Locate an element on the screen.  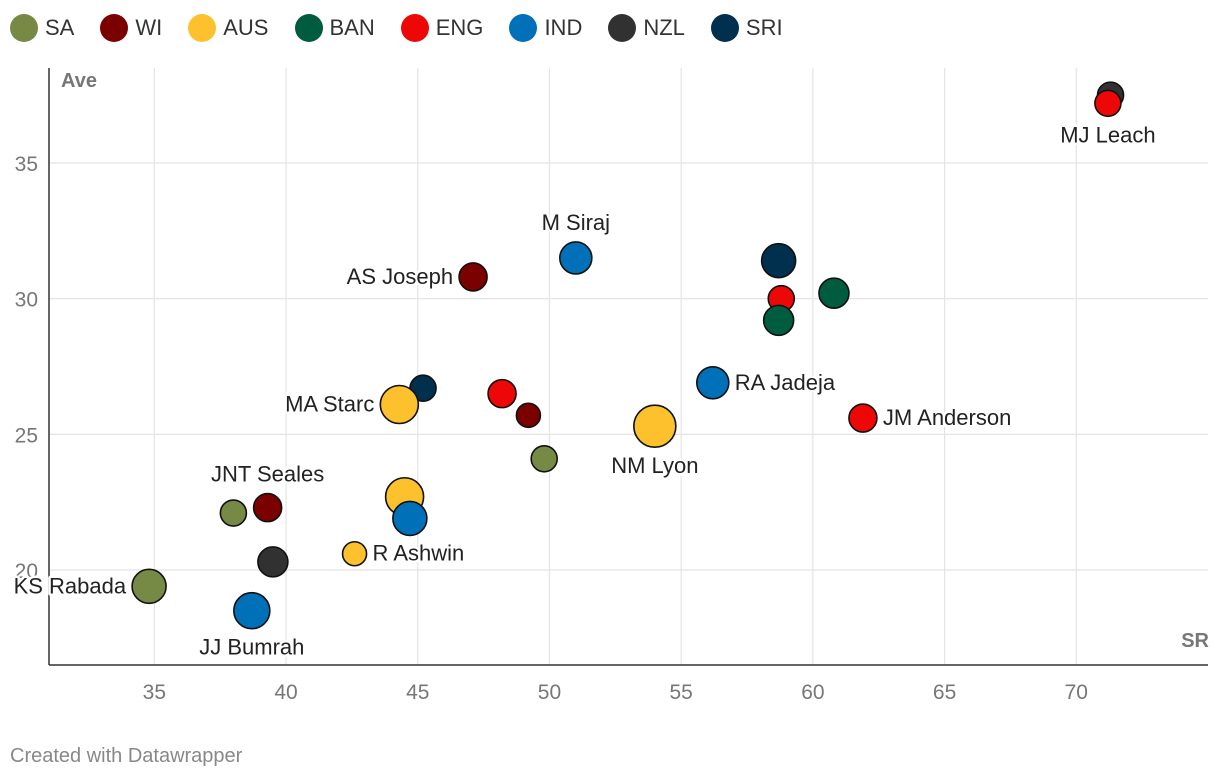
legend-label: SA is located at coordinates (60, 27).